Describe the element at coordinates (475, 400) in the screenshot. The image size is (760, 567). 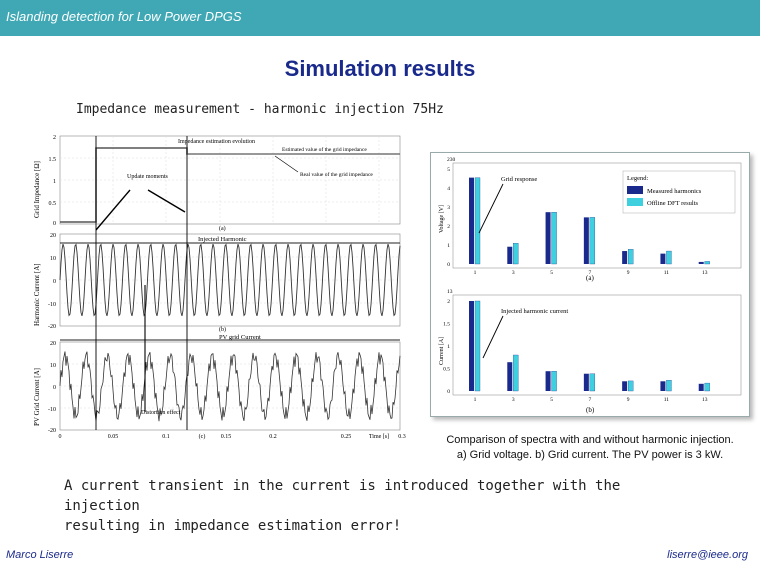
I see `sb-xtick: 1` at that location.